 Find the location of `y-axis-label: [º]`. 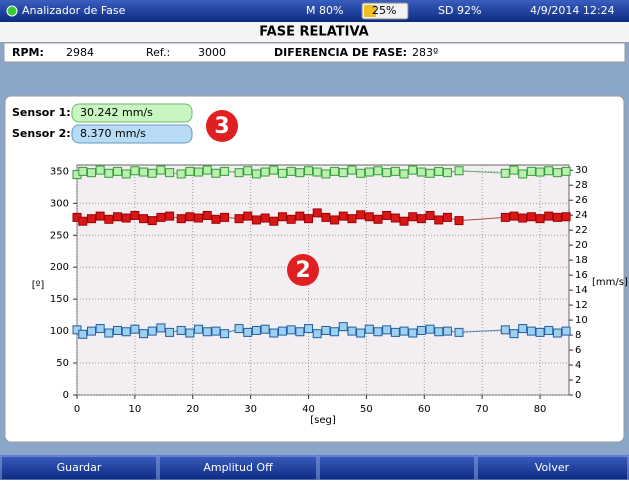

y-axis-label: [º] is located at coordinates (38, 285).